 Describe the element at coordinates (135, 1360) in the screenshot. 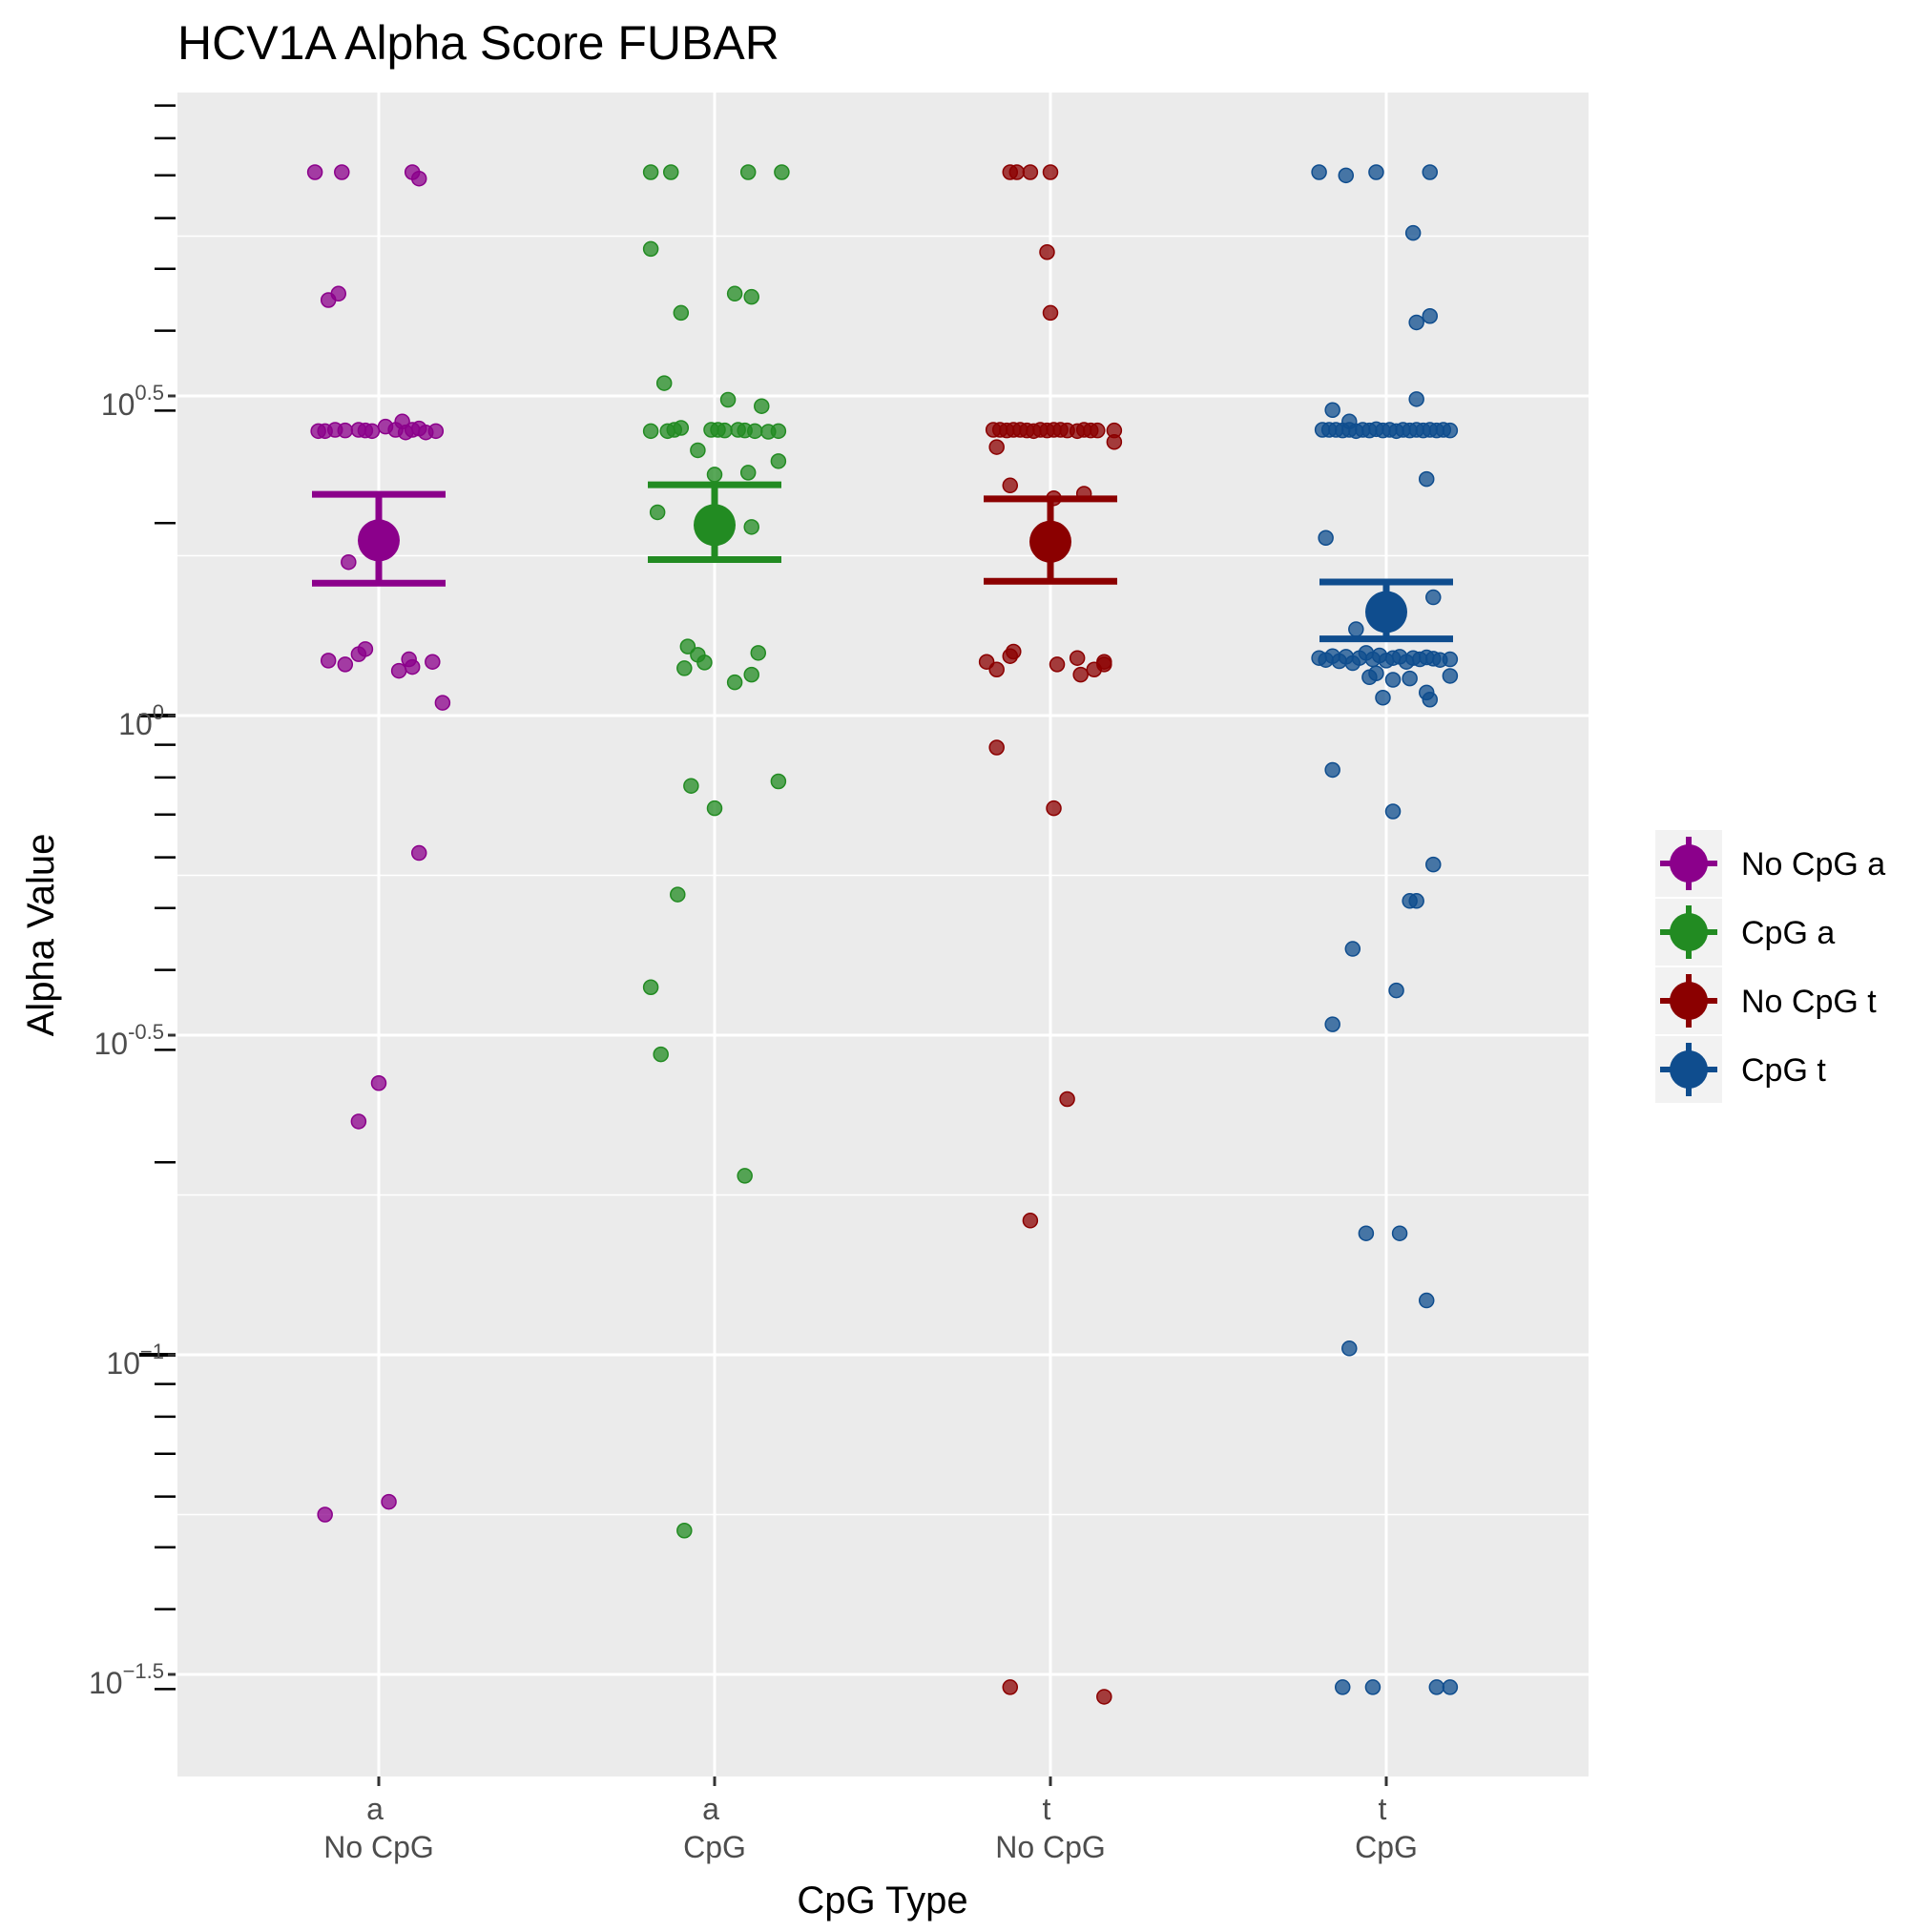

I see `y-tick-label: 10−1` at that location.